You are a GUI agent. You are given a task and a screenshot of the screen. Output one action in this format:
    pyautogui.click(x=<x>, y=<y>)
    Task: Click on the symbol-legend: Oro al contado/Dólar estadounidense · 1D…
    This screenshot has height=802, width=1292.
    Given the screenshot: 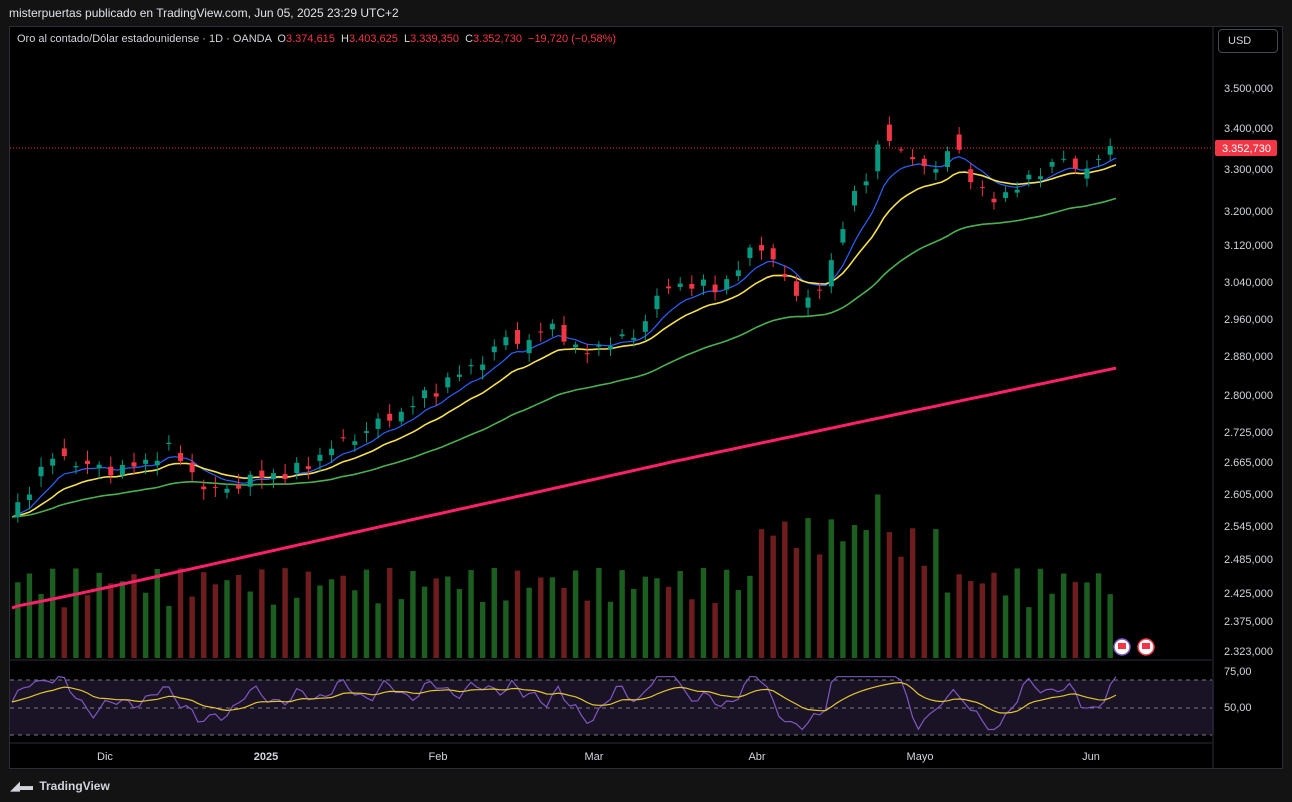 What is the action you would take?
    pyautogui.click(x=316, y=39)
    